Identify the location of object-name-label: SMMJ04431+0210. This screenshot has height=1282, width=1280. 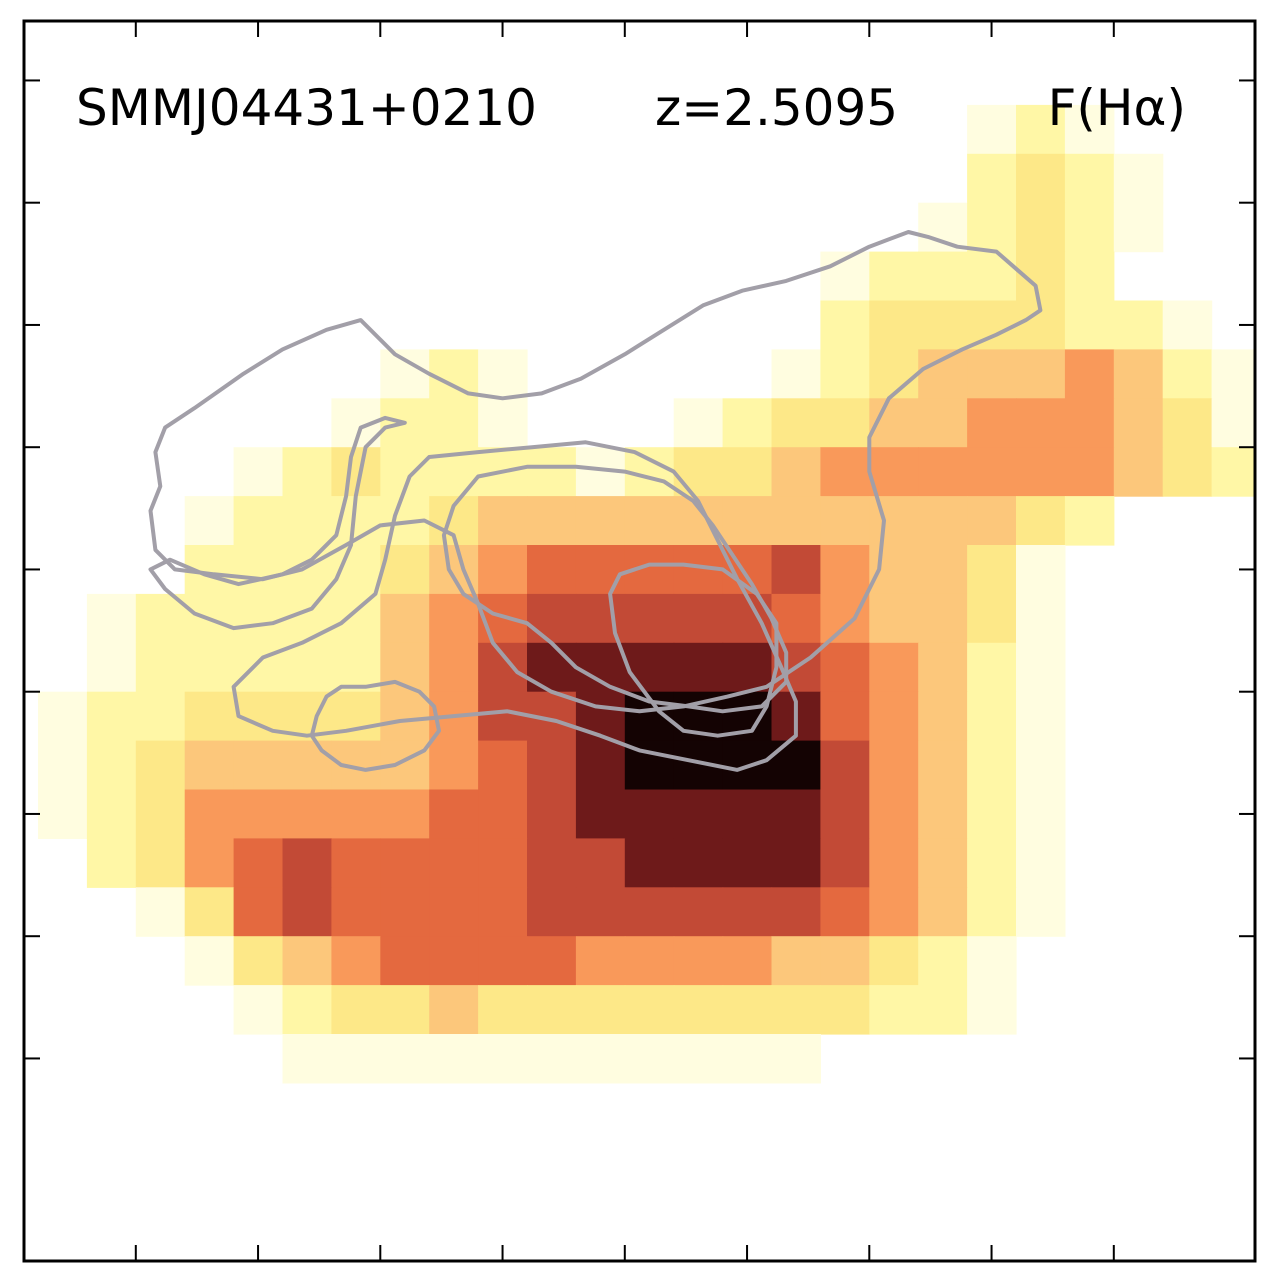
(306, 108).